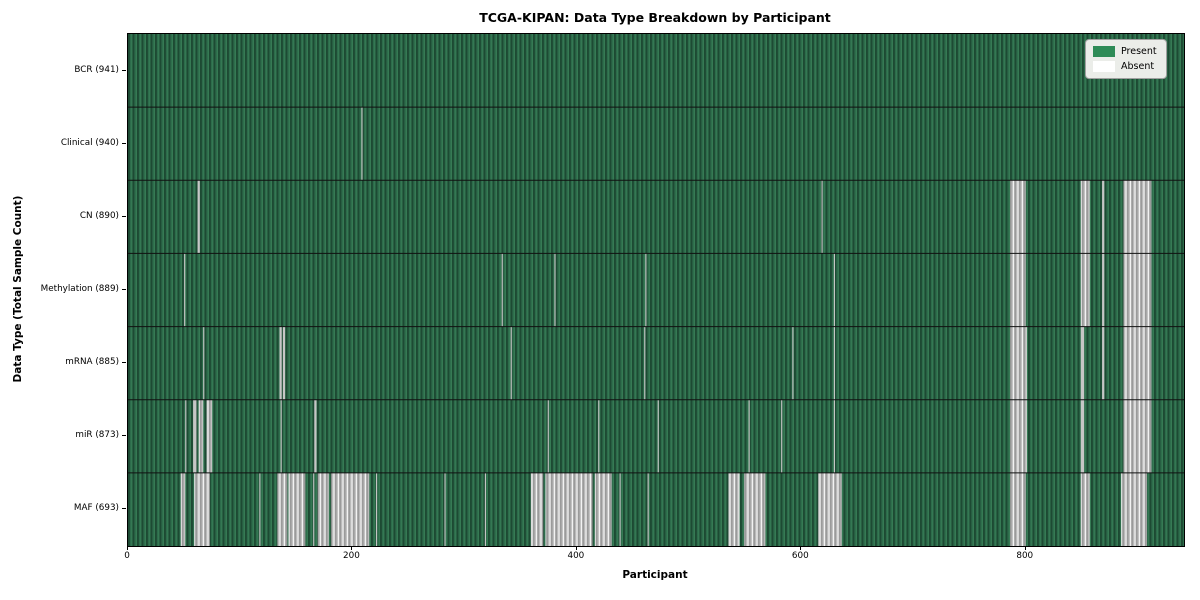  Describe the element at coordinates (79, 289) in the screenshot. I see `y-tick-label: Methylation (889)` at that location.